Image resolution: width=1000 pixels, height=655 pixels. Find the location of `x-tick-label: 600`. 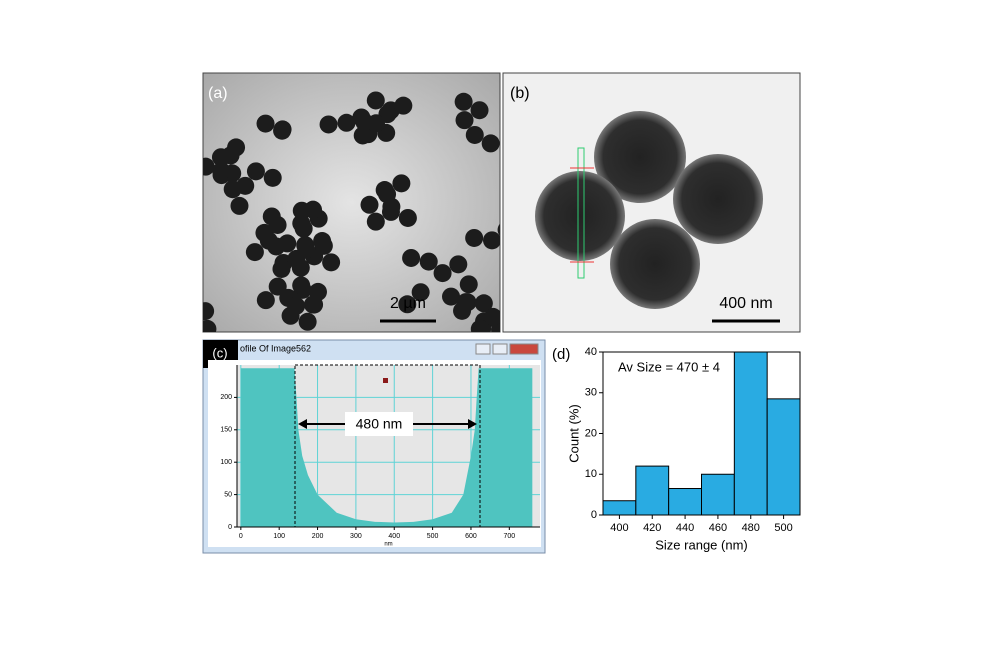

x-tick-label: 600 is located at coordinates (471, 536).